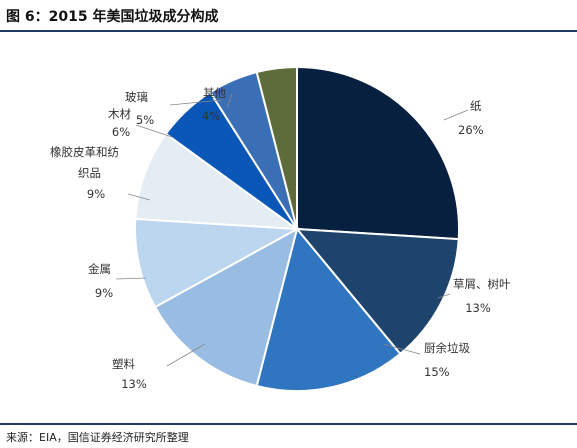  I want to click on slice-name-label-9: 其他, so click(214, 93).